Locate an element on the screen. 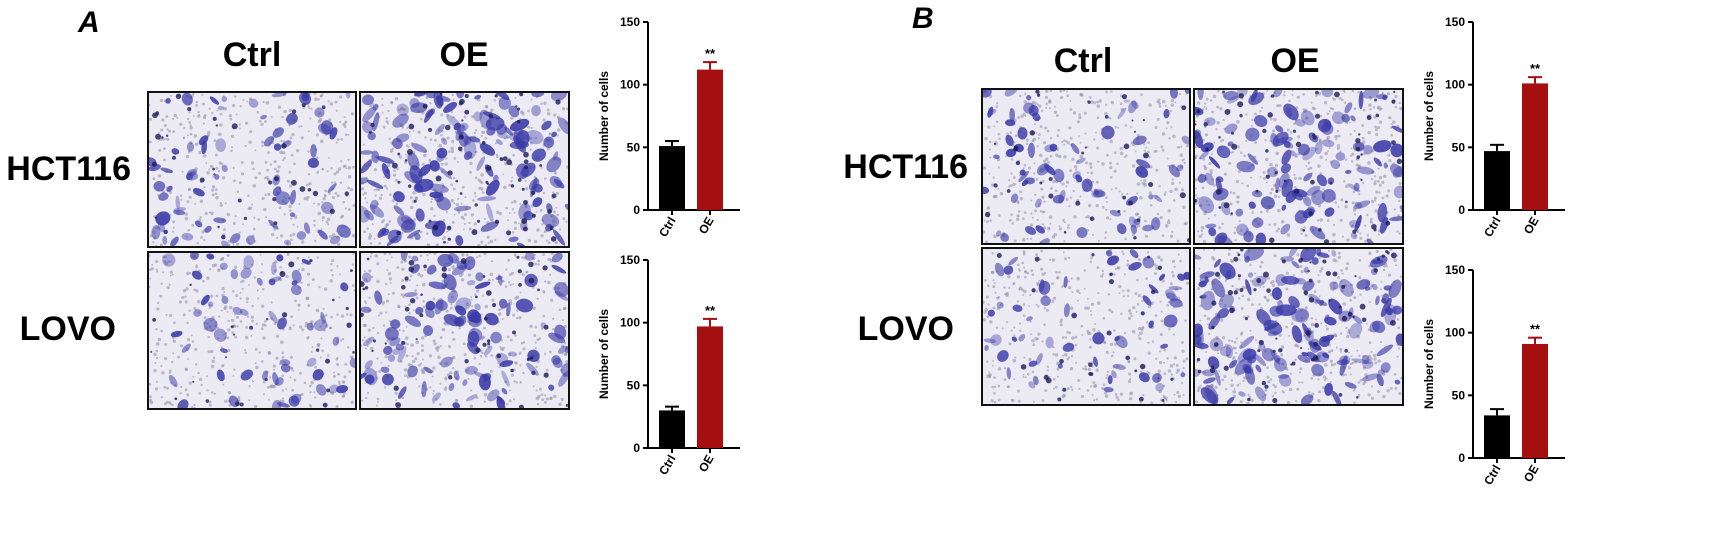  panel-a-row-label-lovo: LOVO is located at coordinates (67, 329).